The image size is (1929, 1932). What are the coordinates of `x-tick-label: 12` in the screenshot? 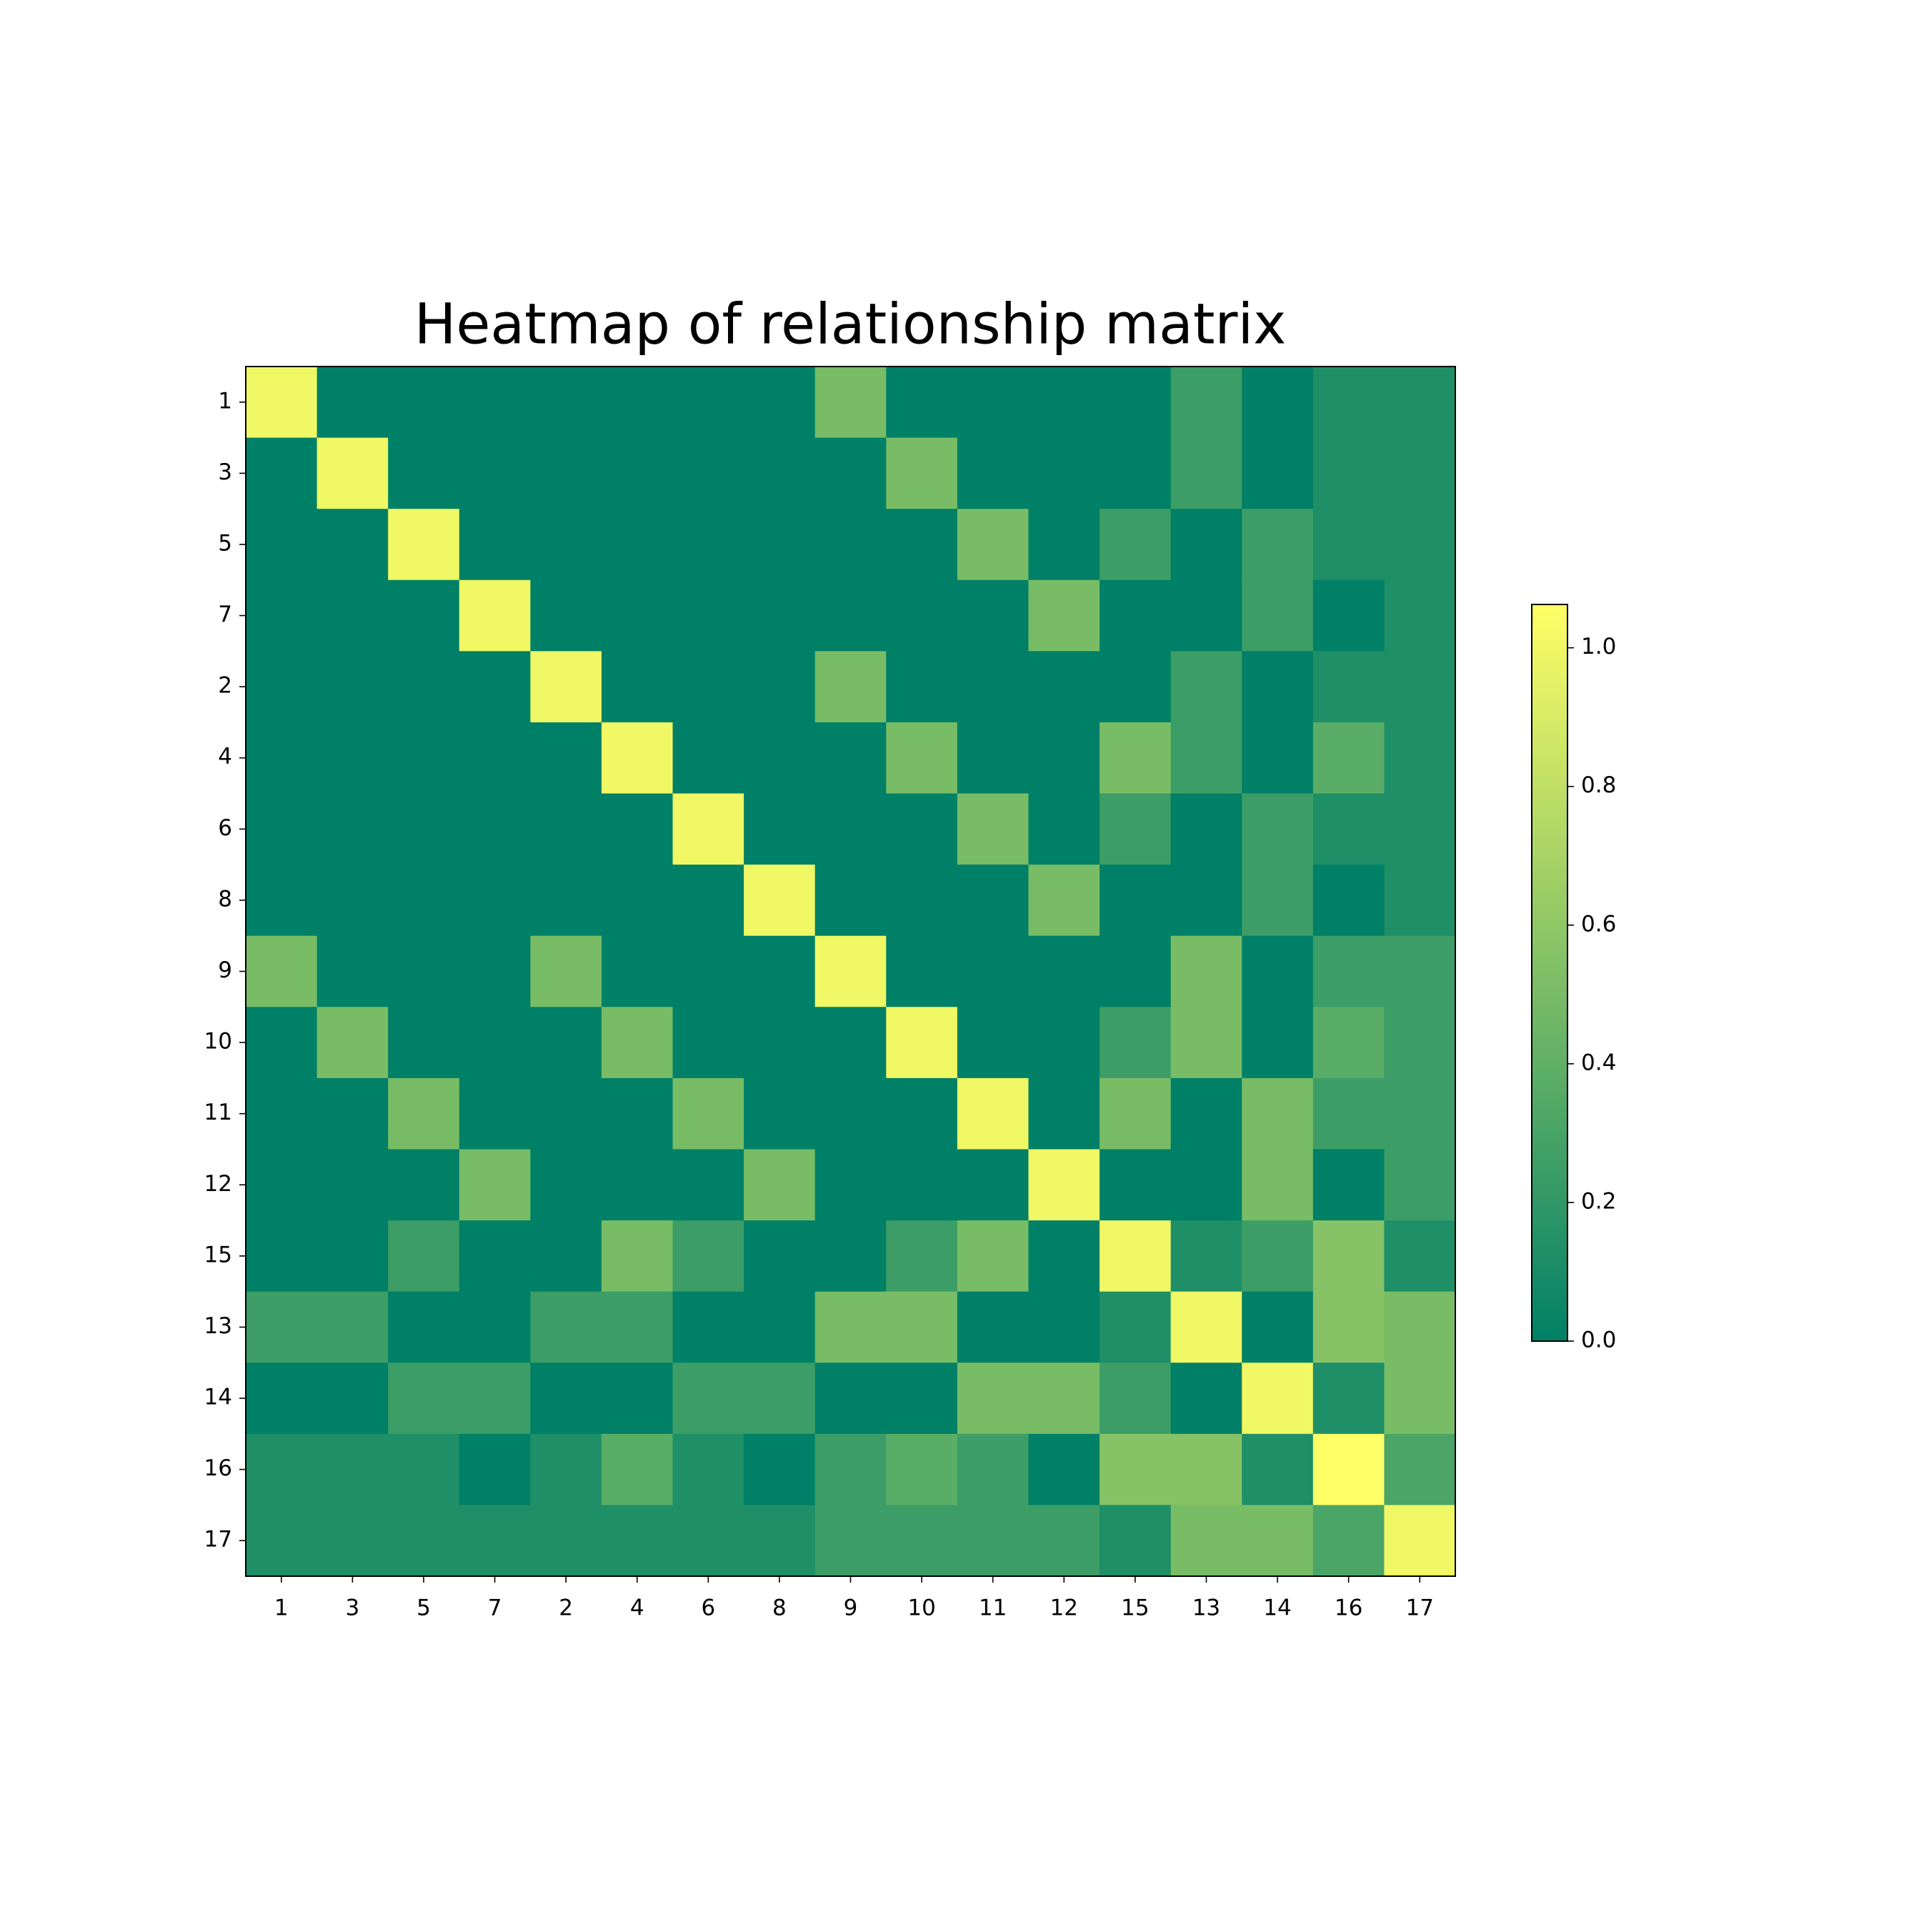 It's located at (1064, 1608).